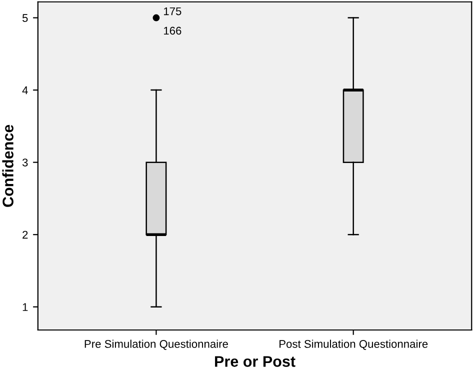  Describe the element at coordinates (25, 90) in the screenshot. I see `y-tick-label: 4` at that location.